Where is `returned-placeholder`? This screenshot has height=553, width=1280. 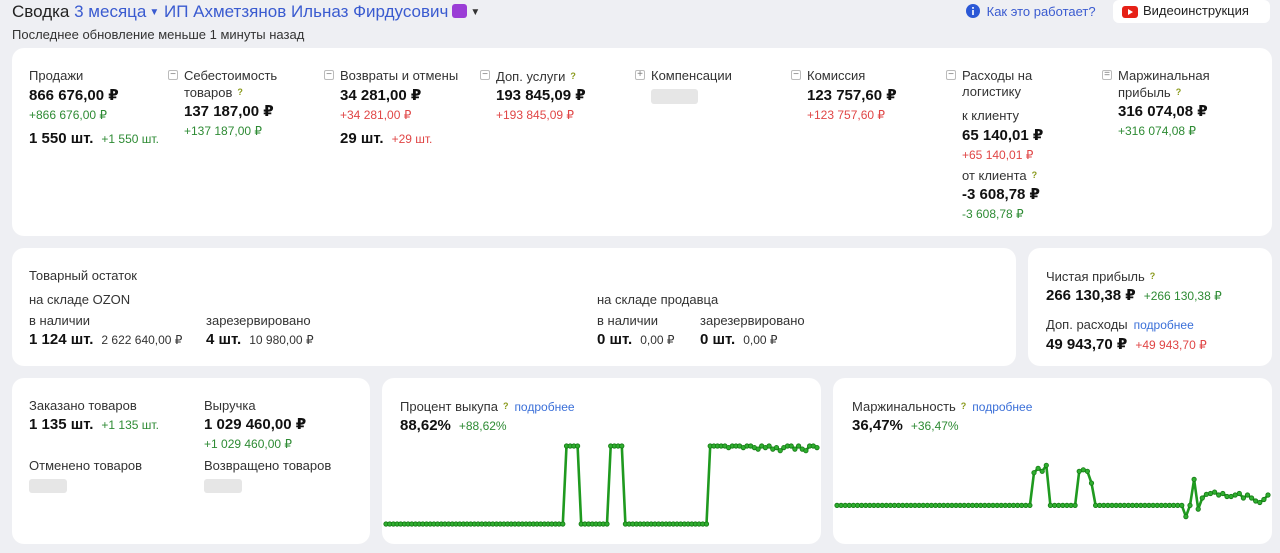 returned-placeholder is located at coordinates (223, 486).